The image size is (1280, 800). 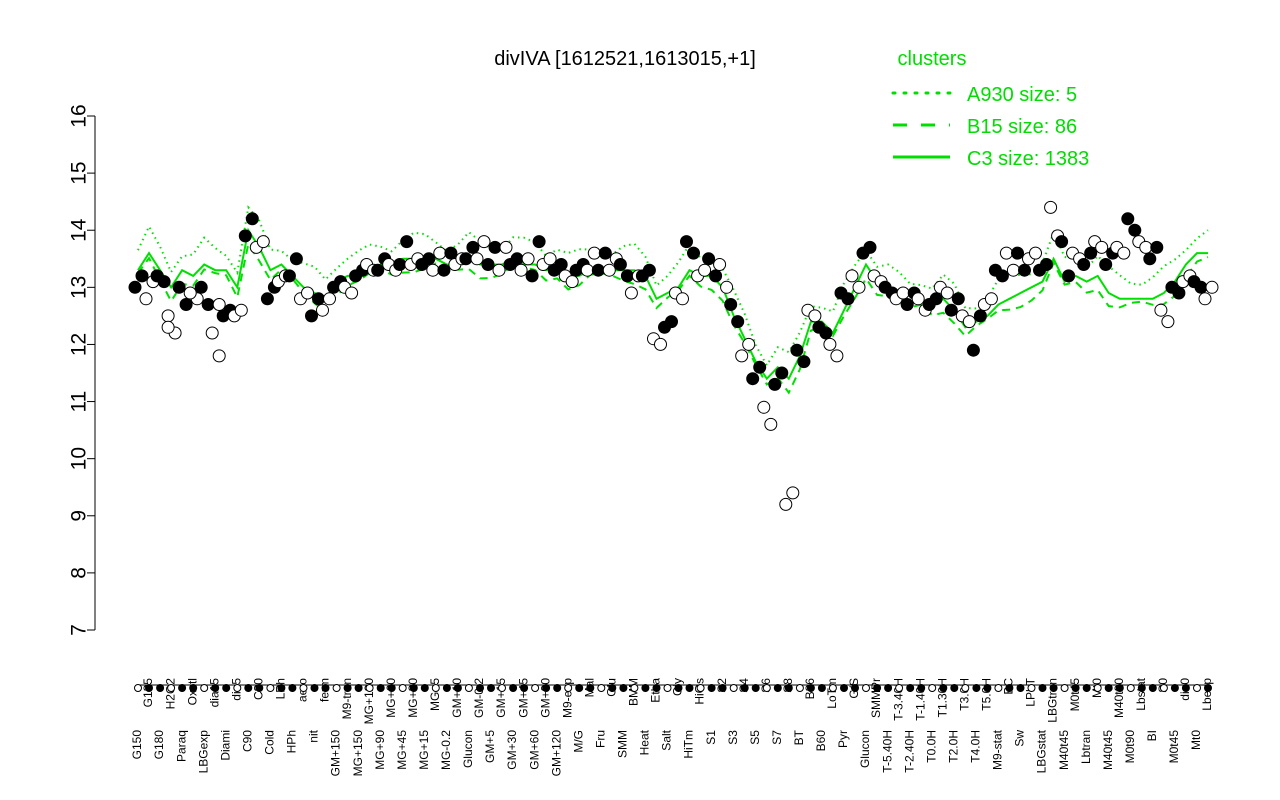 I want to click on x-tick-label: T-5.40H, so click(x=887, y=751).